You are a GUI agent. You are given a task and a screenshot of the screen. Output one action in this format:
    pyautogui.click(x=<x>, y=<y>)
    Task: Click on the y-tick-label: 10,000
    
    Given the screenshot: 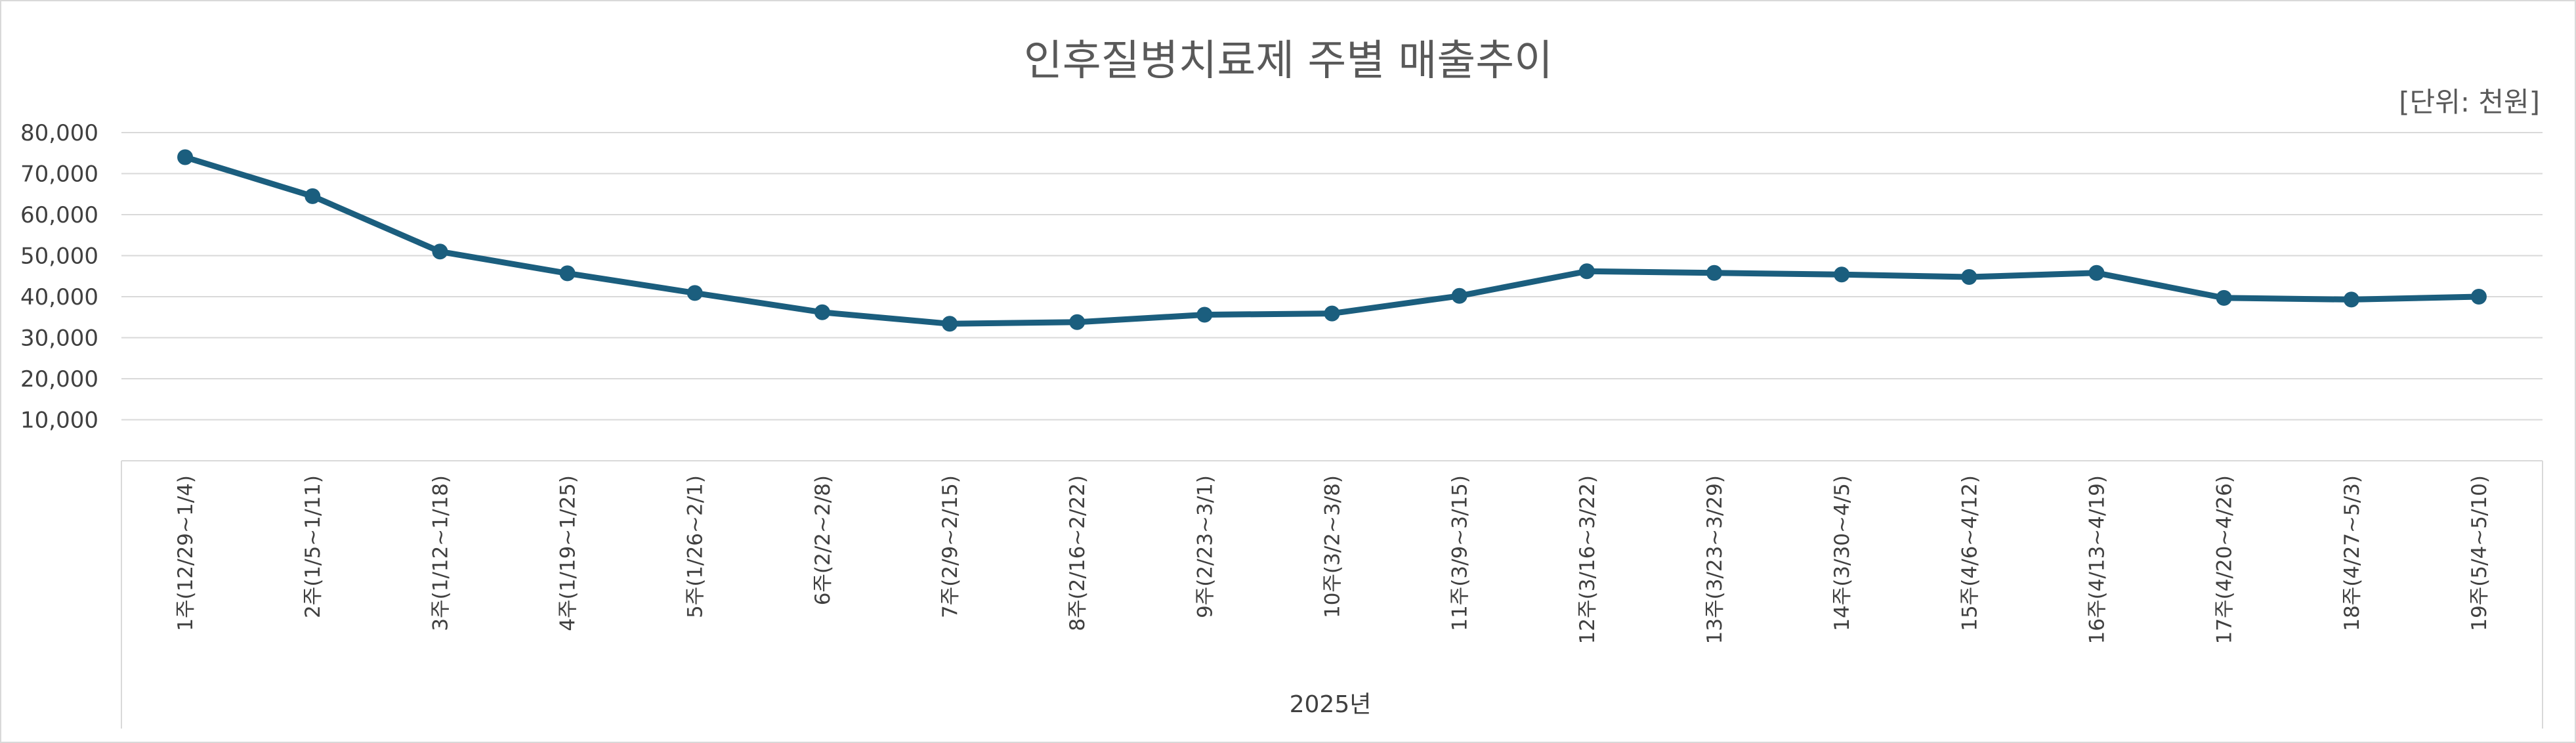 What is the action you would take?
    pyautogui.click(x=59, y=421)
    